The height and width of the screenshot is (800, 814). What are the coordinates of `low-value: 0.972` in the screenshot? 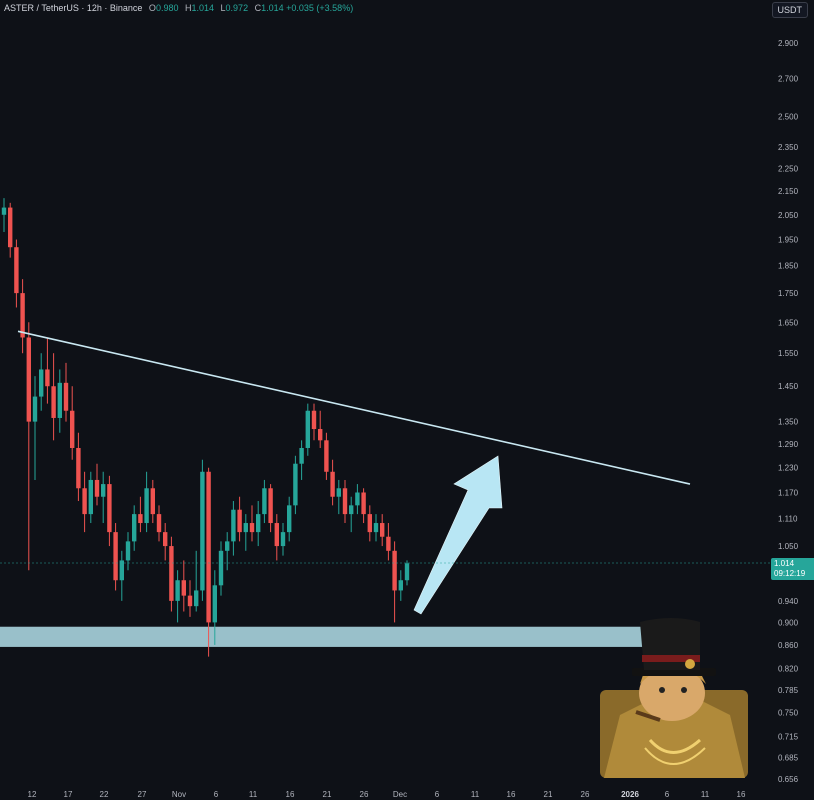 It's located at (237, 8).